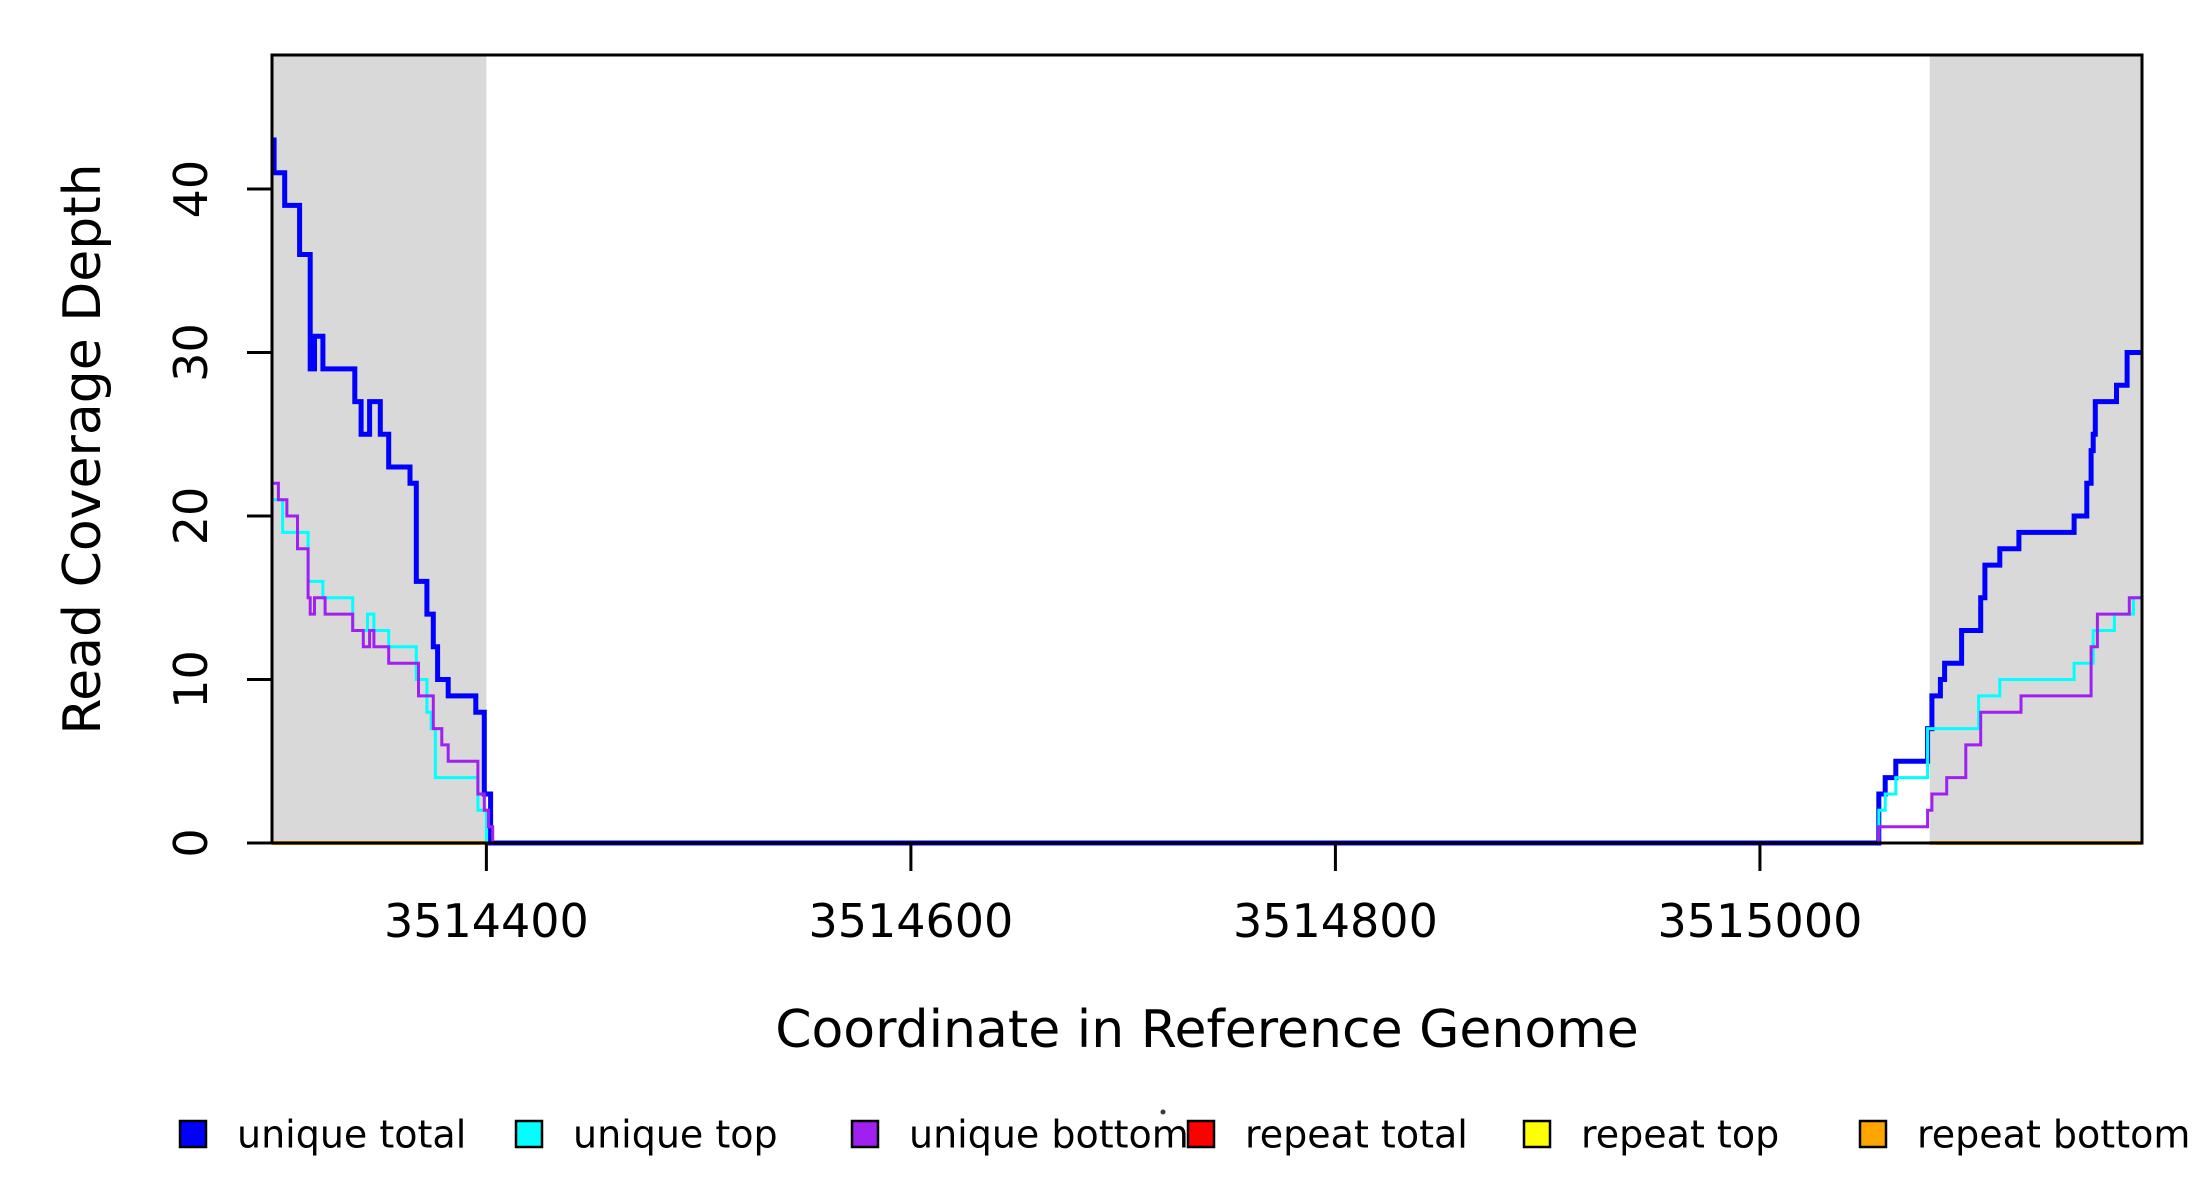 Image resolution: width=2200 pixels, height=1200 pixels. Describe the element at coordinates (1759, 921) in the screenshot. I see `x-tick-label-3515000: 3515000` at that location.